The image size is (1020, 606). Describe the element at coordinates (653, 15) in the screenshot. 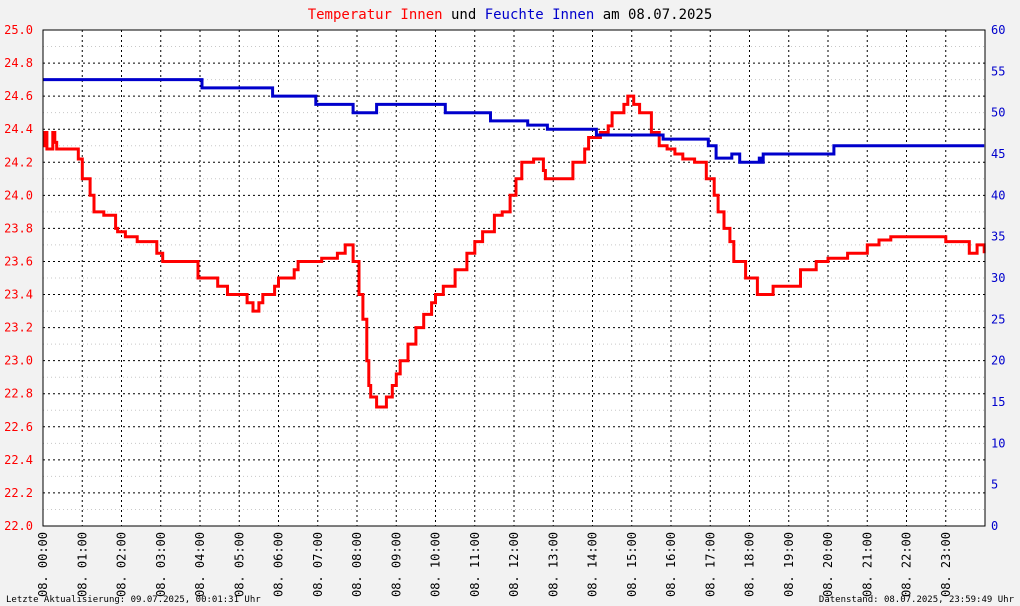

I see `chart-title-part: am 08.07.2025` at that location.